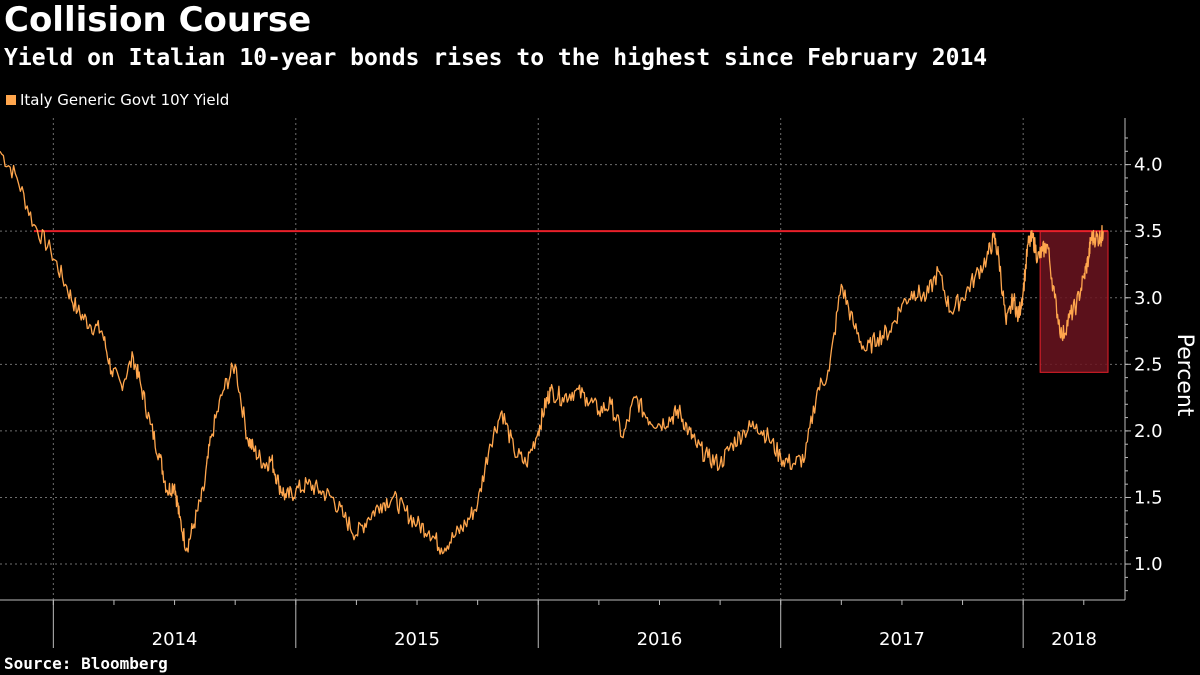  What do you see at coordinates (125, 100) in the screenshot?
I see `legend-label: Italy Generic Govt 10Y Yield` at bounding box center [125, 100].